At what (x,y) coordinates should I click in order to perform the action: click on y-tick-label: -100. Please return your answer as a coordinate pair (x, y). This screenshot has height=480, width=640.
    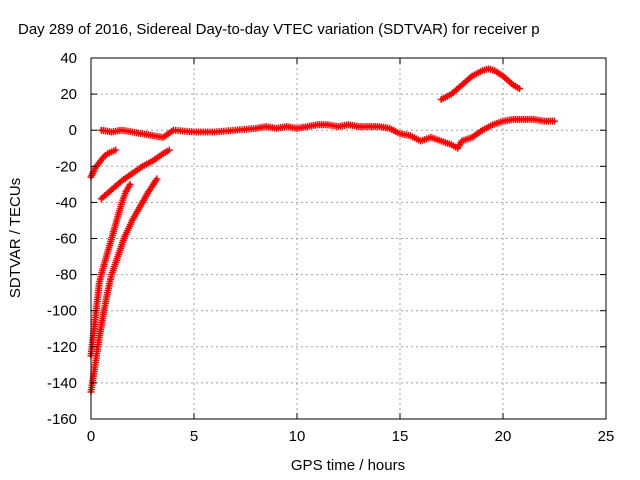
    Looking at the image, I should click on (62, 311).